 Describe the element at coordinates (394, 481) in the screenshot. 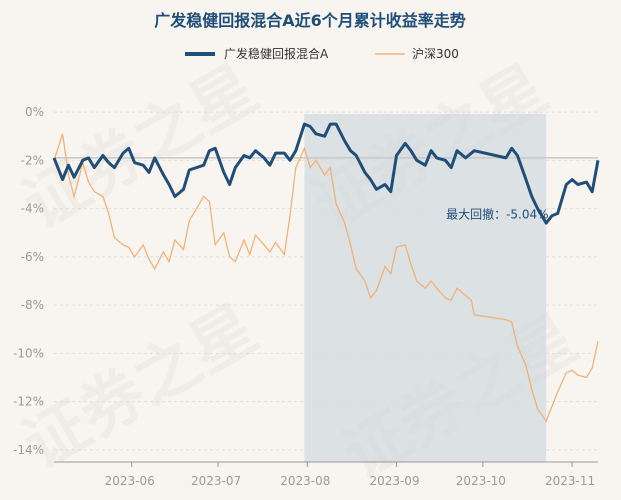

I see `x-tick-label: 2023-09` at that location.